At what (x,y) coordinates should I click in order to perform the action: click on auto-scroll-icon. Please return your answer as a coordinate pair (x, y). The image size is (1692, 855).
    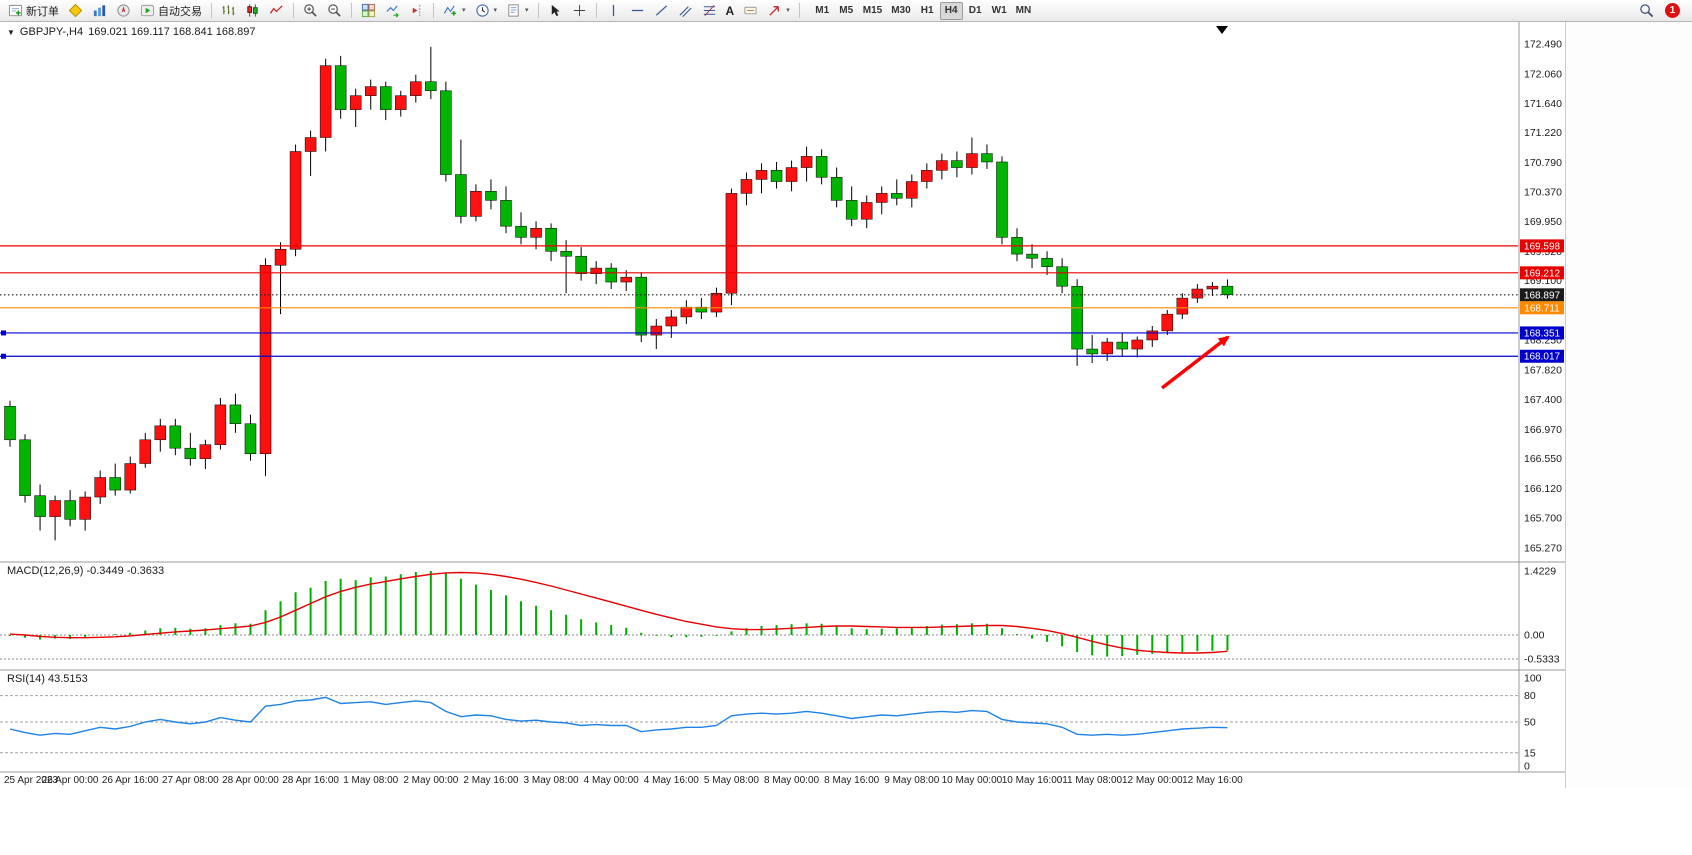
    Looking at the image, I should click on (392, 11).